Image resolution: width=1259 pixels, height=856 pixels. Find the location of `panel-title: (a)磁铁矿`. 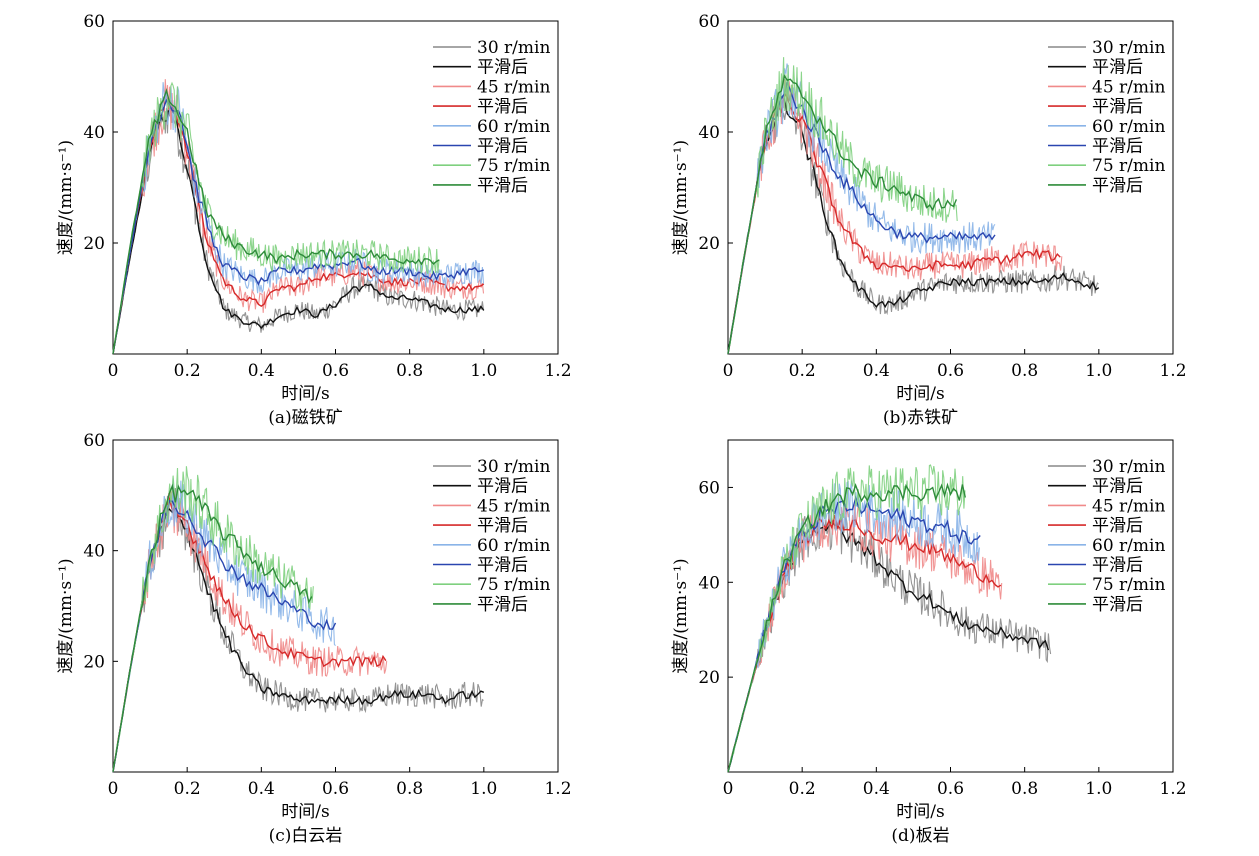

panel-title: (a)磁铁矿 is located at coordinates (305, 418).